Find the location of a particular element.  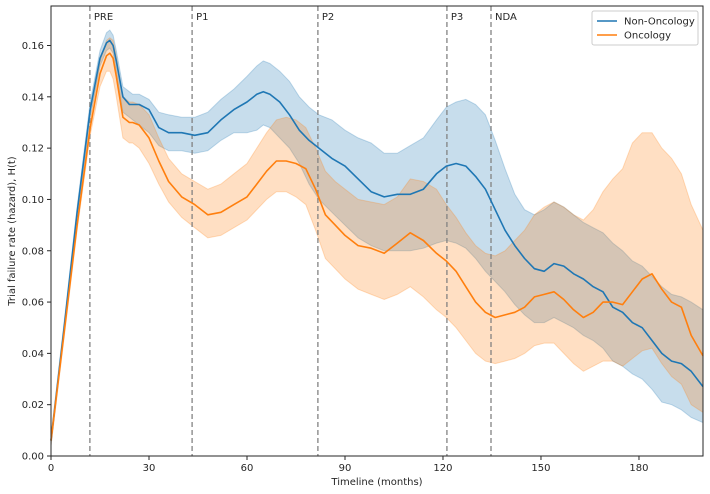

phase-label-nda: NDA is located at coordinates (506, 17).